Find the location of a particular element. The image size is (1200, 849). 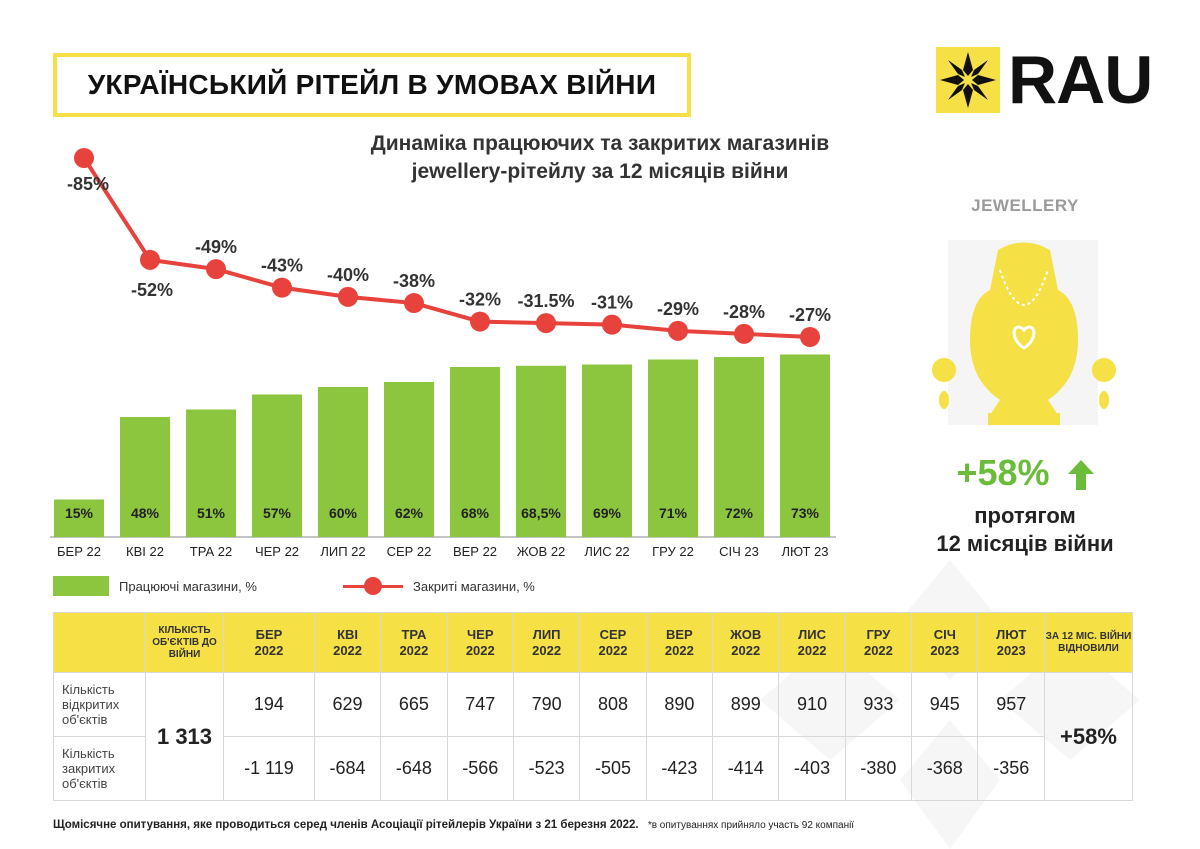

bar-label: 15% is located at coordinates (79, 513).